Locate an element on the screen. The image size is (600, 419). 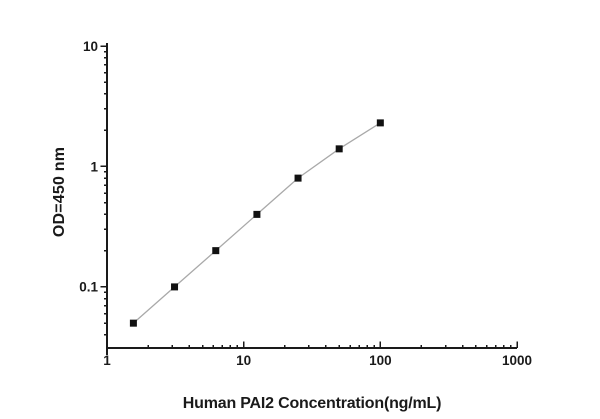
x-tick-label: 1000 is located at coordinates (517, 360).